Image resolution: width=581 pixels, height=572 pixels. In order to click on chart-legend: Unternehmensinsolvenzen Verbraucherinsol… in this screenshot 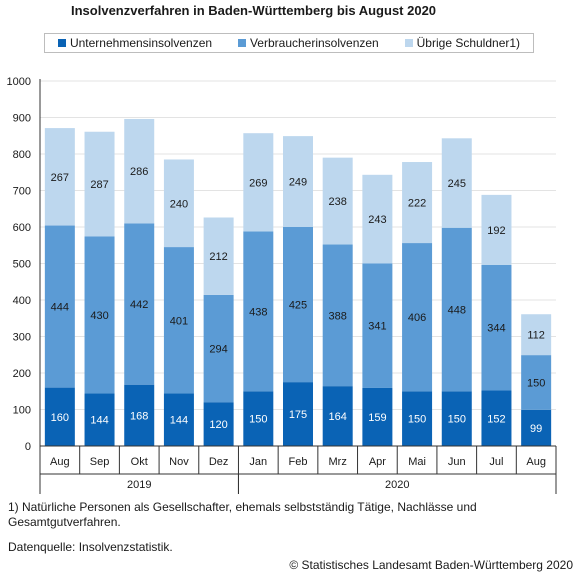, I will do `click(289, 43)`.